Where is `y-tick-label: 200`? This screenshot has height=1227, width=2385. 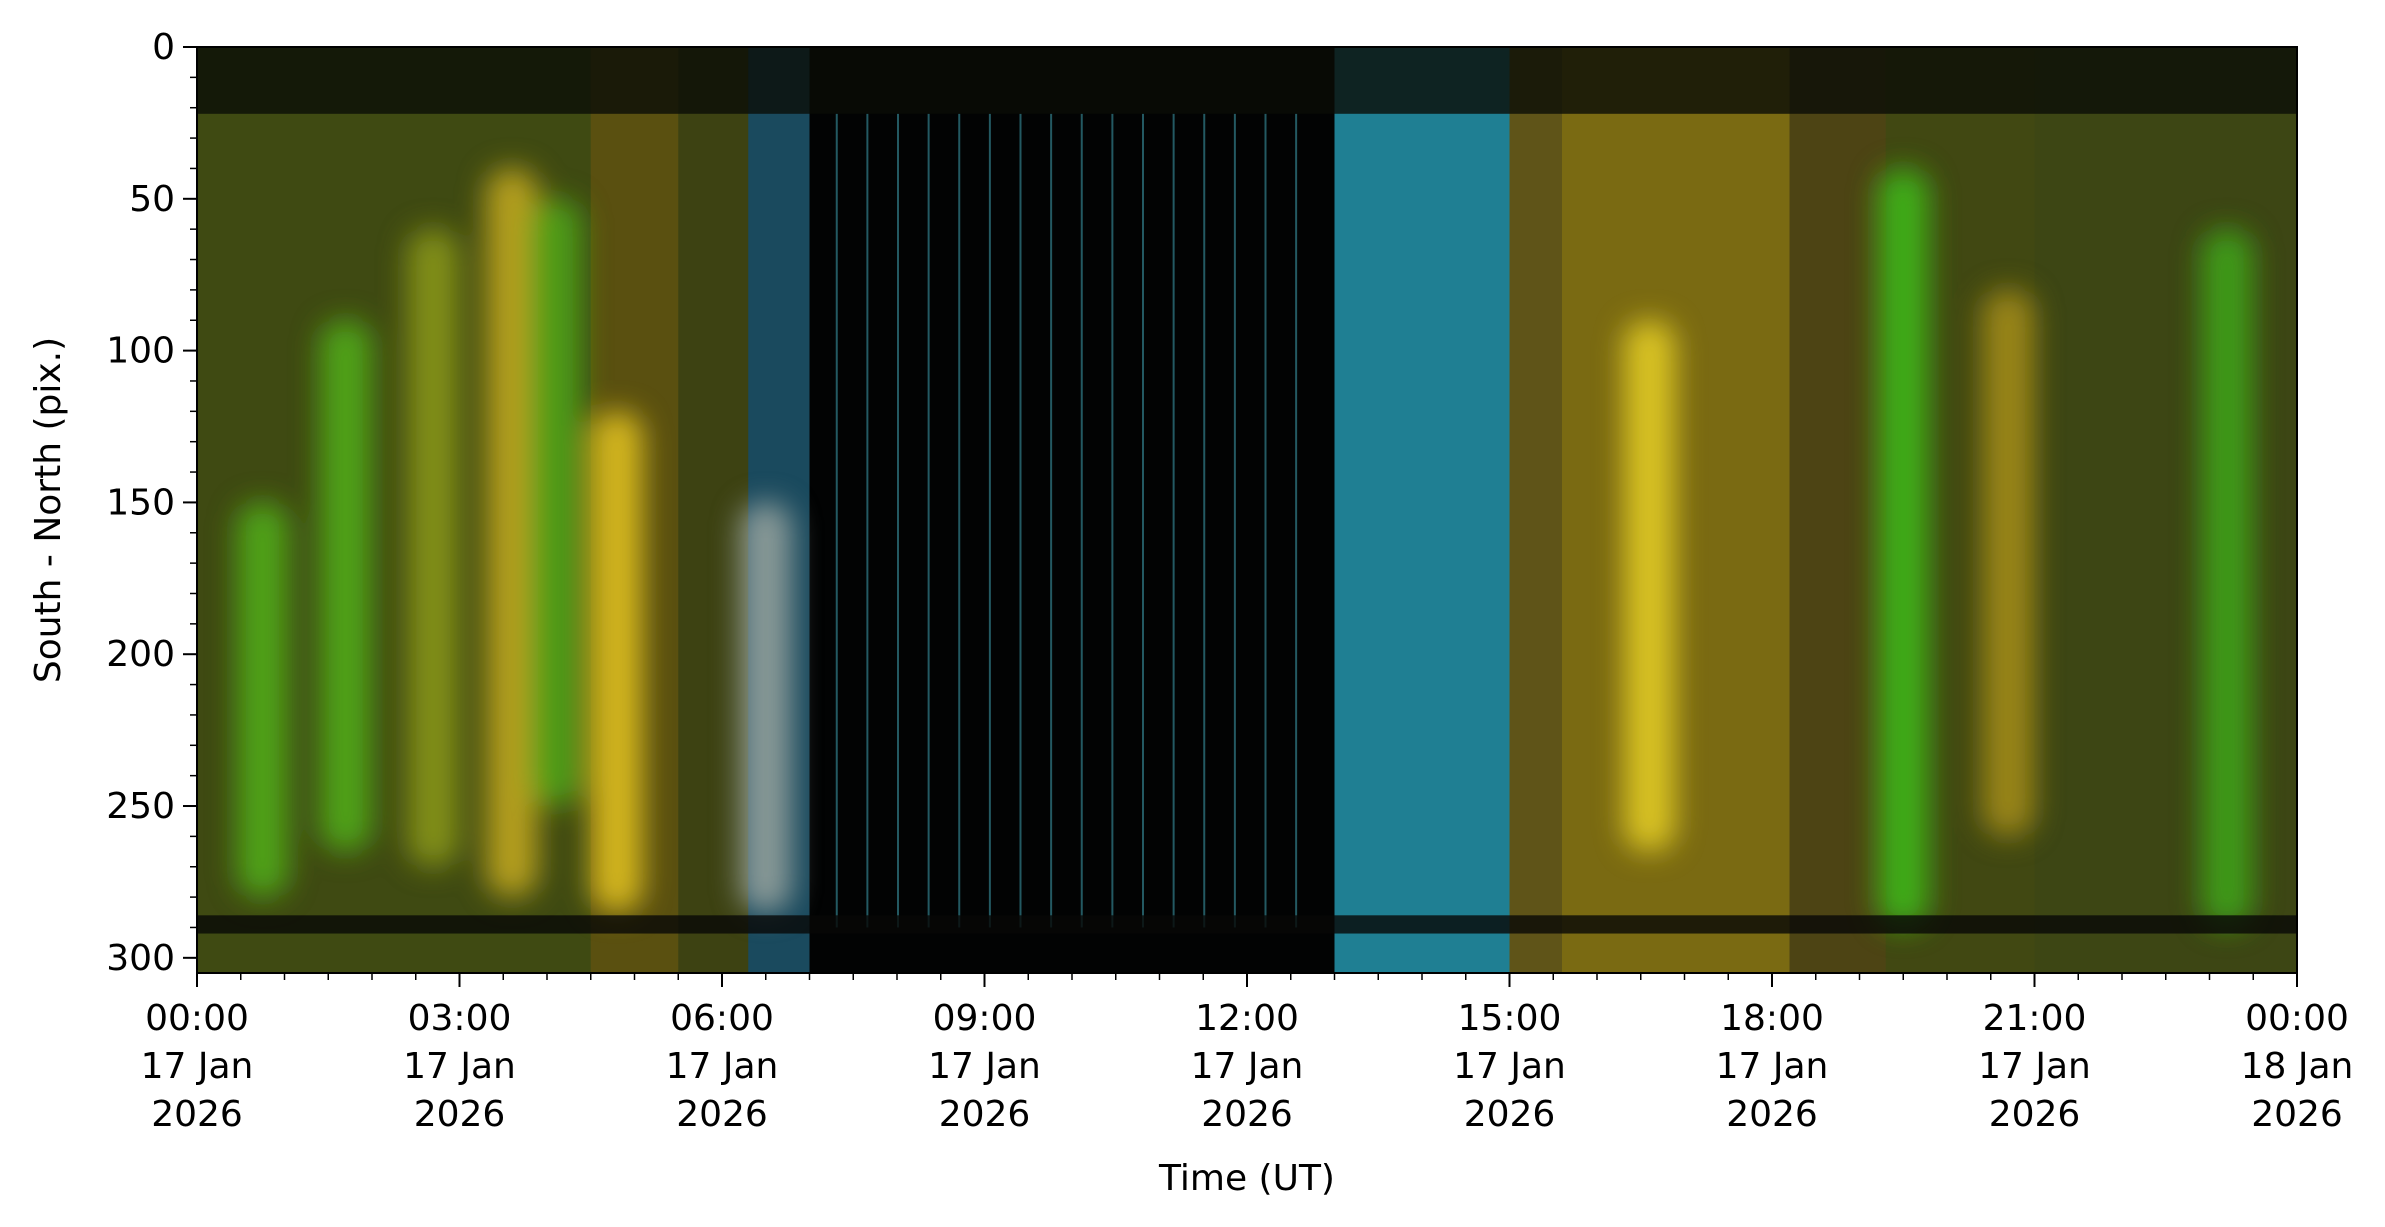
y-tick-label: 200 is located at coordinates (140, 654).